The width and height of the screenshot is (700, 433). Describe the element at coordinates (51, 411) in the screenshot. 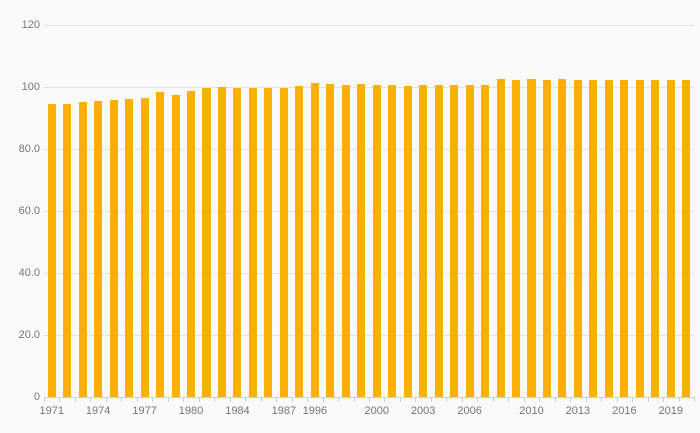

I see `x-tick-label: 1971` at that location.